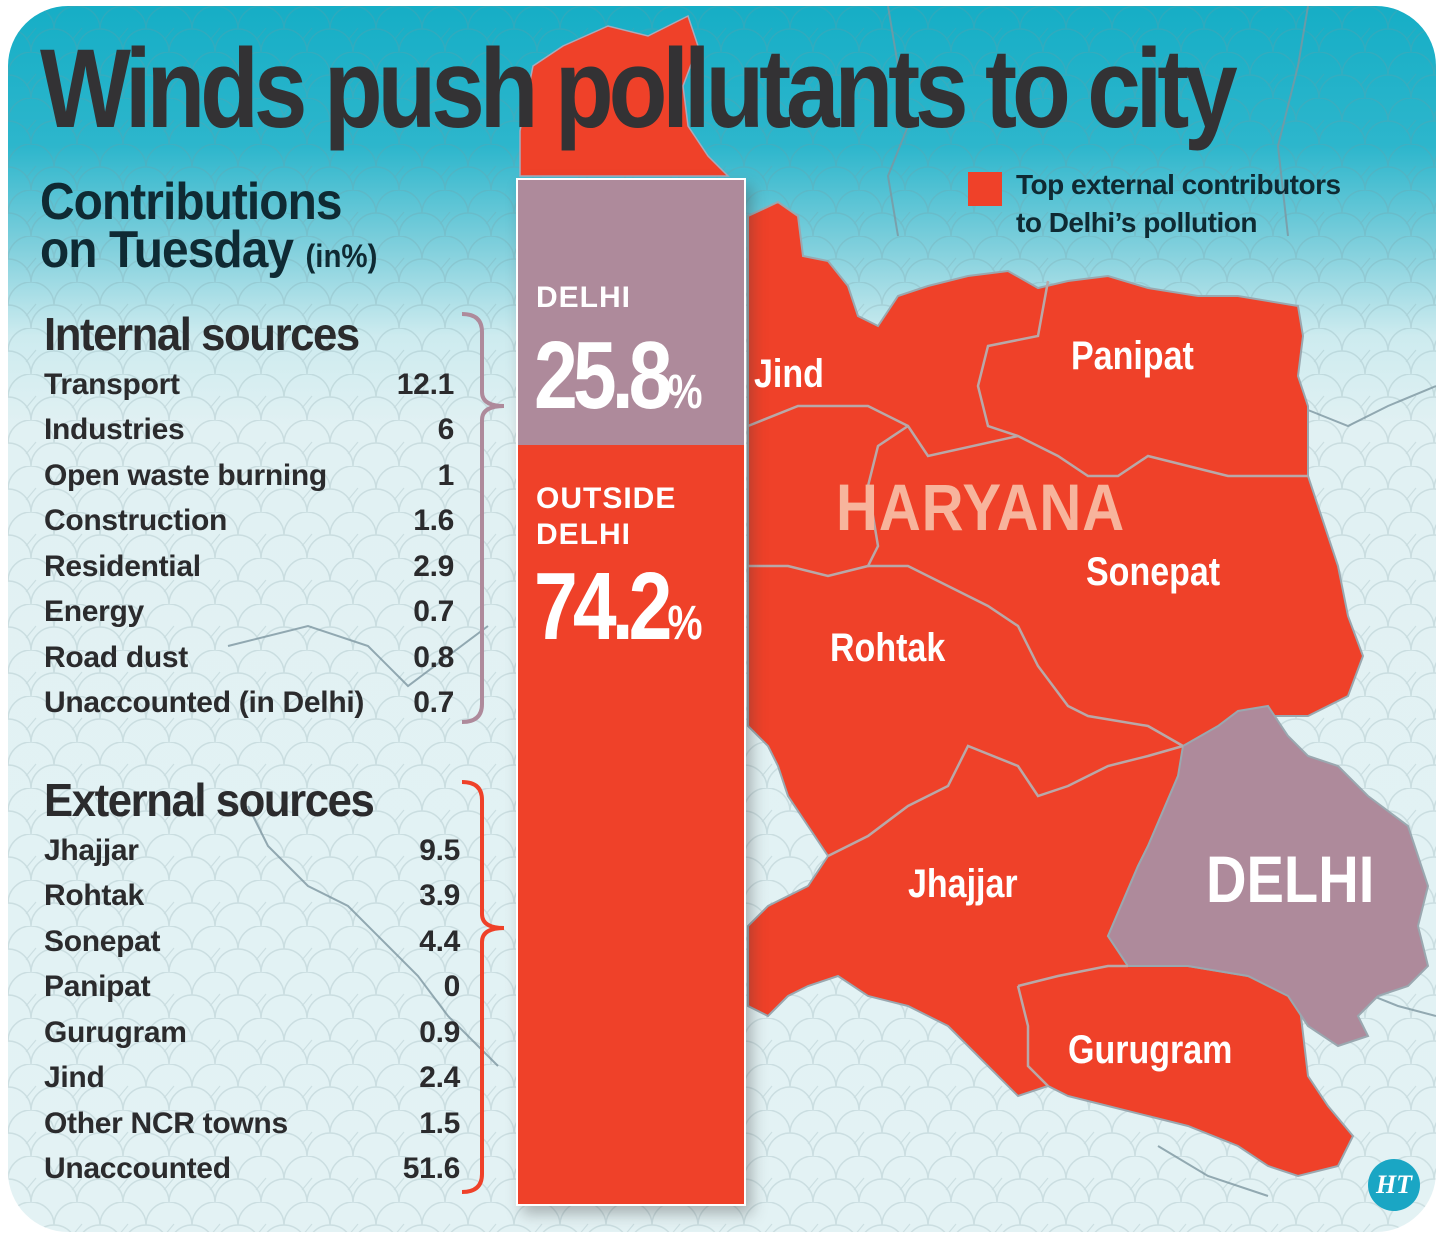 This screenshot has height=1237, width=1442. Describe the element at coordinates (204, 703) in the screenshot. I see `source-label: Unaccounted (in Delhi)` at that location.